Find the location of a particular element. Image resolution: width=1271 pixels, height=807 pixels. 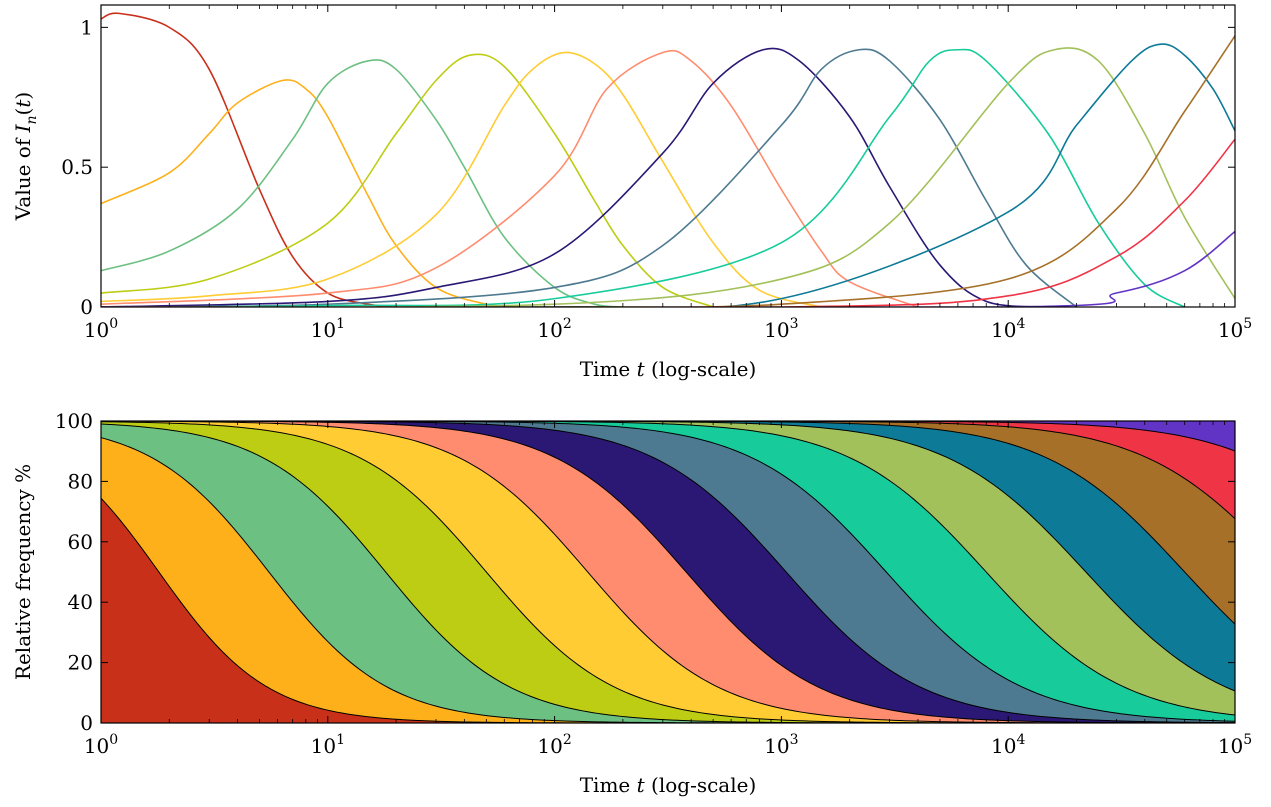

y-tick-label: 60 is located at coordinates (80, 542).